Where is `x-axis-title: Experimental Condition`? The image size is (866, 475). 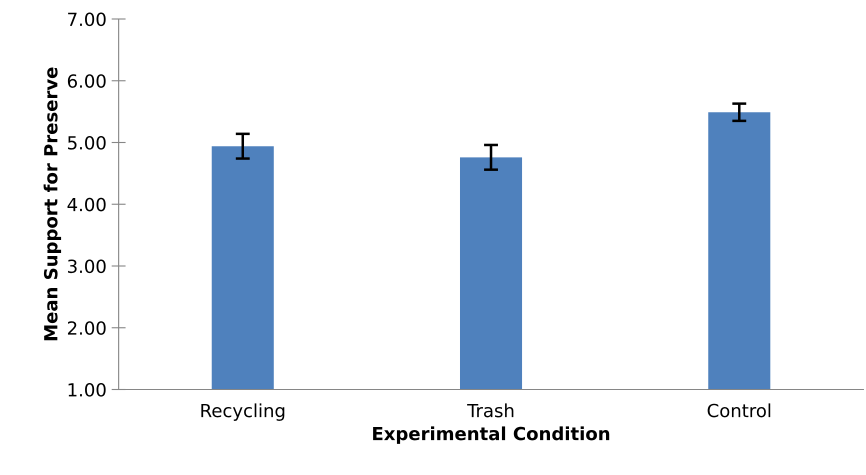
x-axis-title: Experimental Condition is located at coordinates (491, 435).